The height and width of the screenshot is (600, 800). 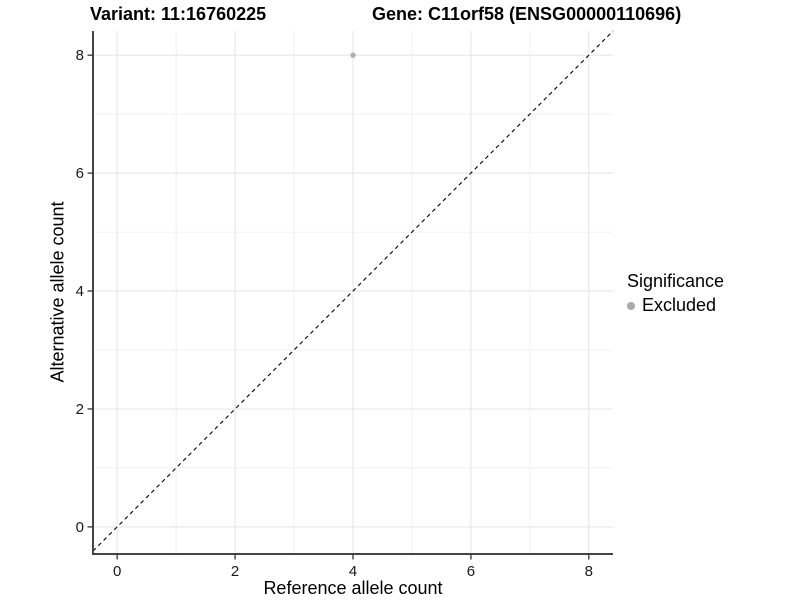 I want to click on legend-item-label: Excluded, so click(x=679, y=305).